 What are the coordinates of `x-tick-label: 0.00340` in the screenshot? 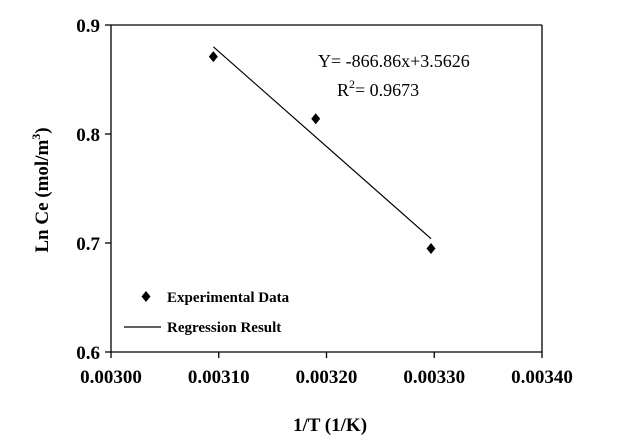 It's located at (542, 377).